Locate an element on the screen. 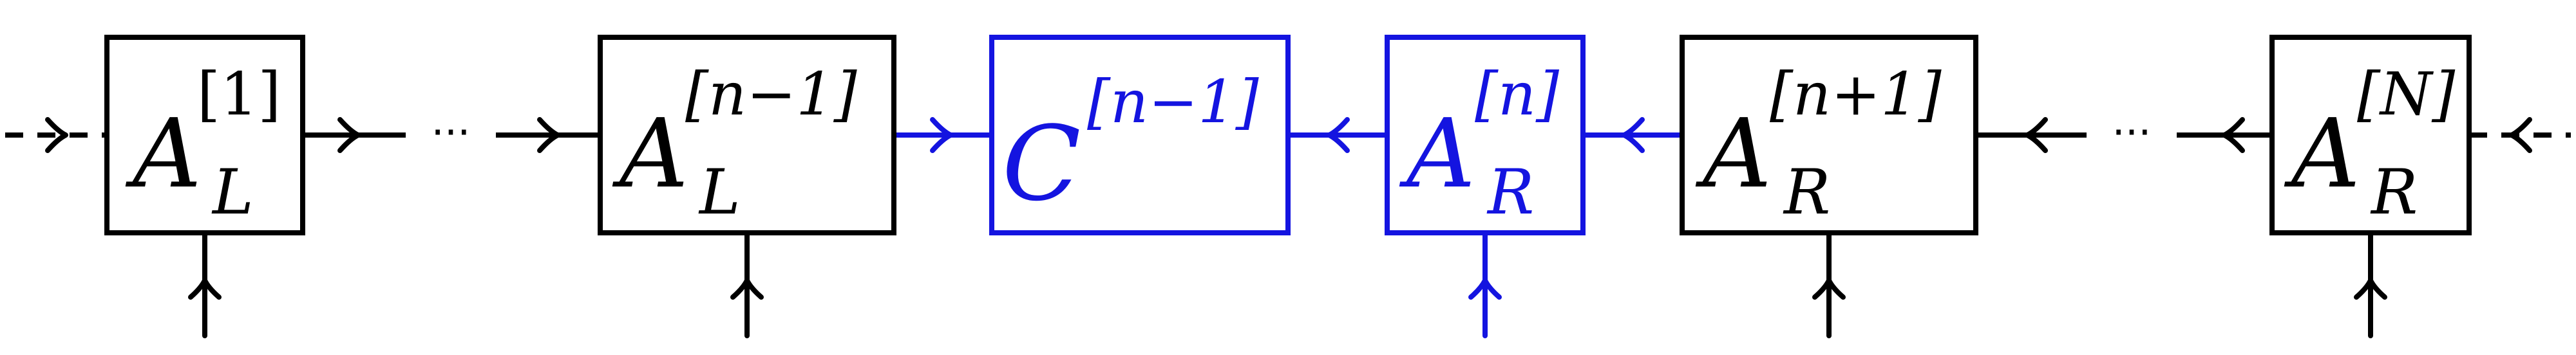  ellipsis-right: ··· is located at coordinates (2132, 133).